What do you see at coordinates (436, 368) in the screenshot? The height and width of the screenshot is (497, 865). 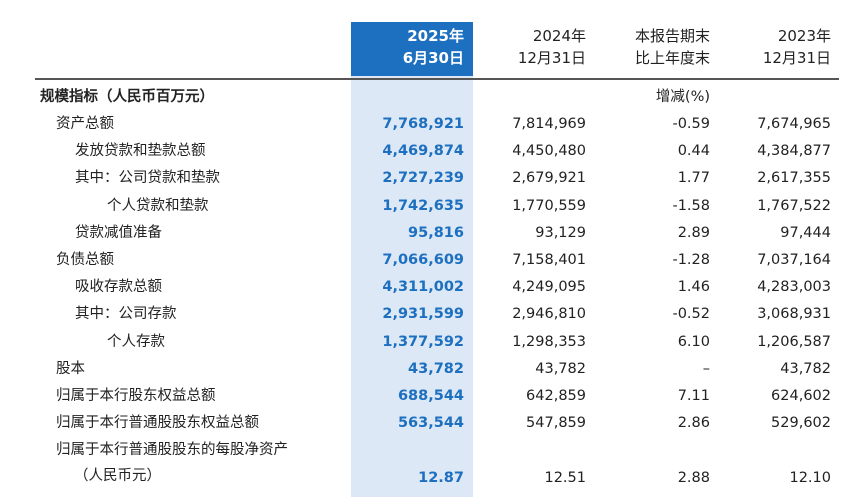 I see `value-current: 43,782` at bounding box center [436, 368].